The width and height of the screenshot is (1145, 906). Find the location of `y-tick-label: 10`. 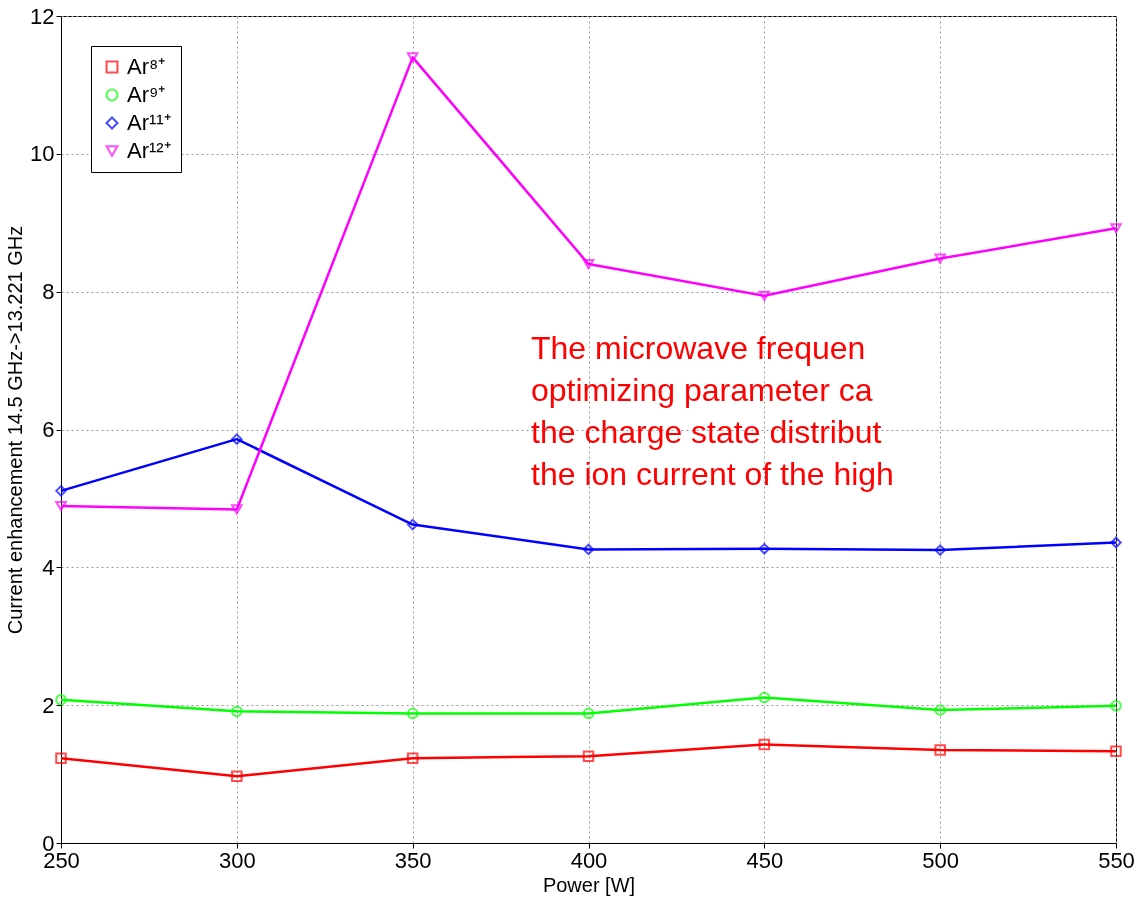

y-tick-label: 10 is located at coordinates (42, 154).